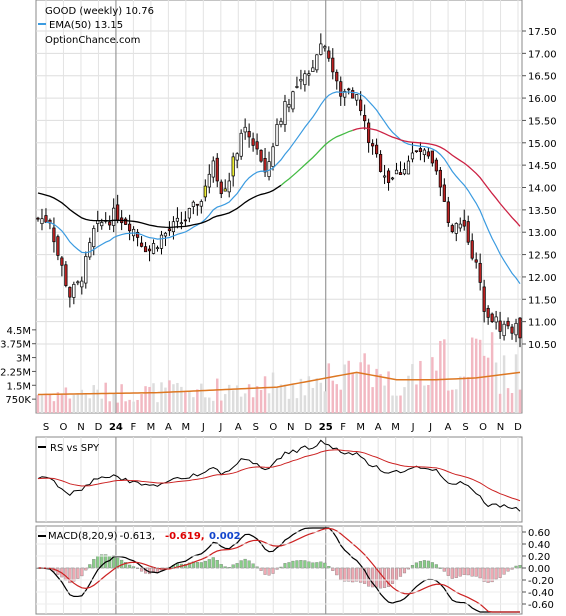 The height and width of the screenshot is (616, 566). What do you see at coordinates (101, 536) in the screenshot?
I see `macd-legend-label: MACD(8,20,9) -0.613,` at bounding box center [101, 536].